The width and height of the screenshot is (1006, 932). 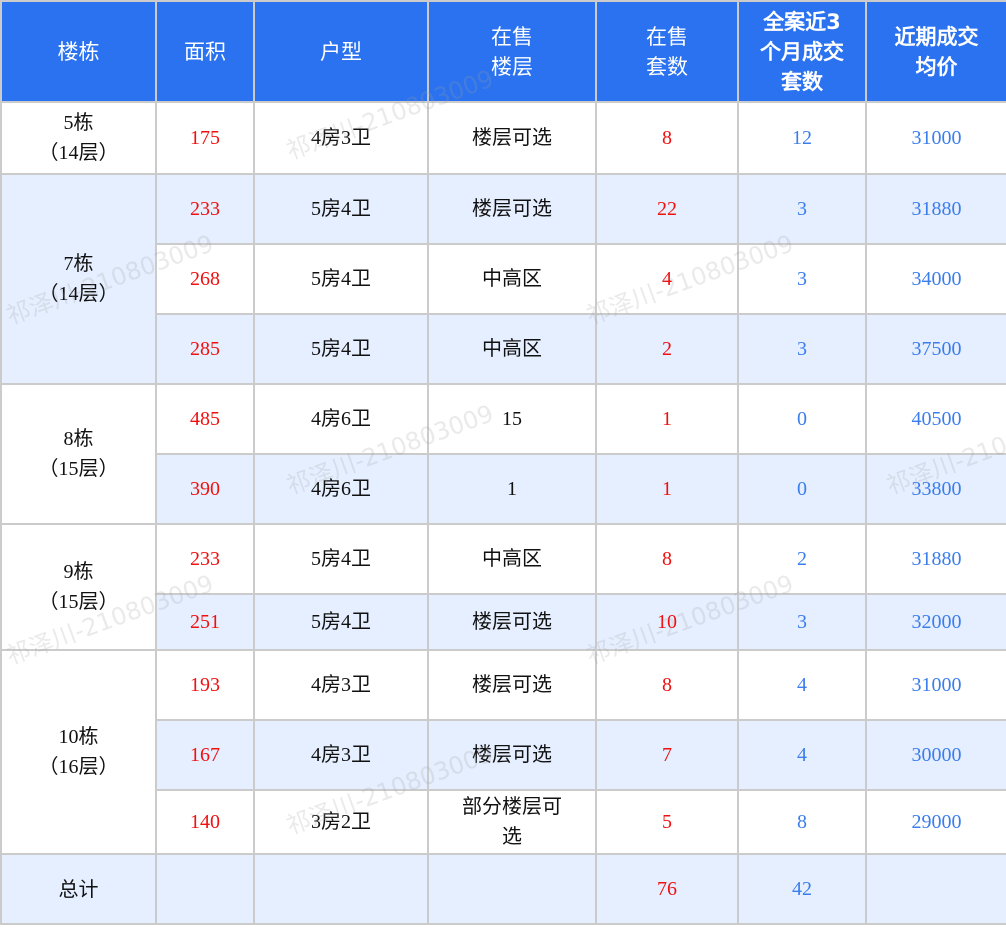 What do you see at coordinates (341, 51) in the screenshot?
I see `header-layout: 户型` at bounding box center [341, 51].